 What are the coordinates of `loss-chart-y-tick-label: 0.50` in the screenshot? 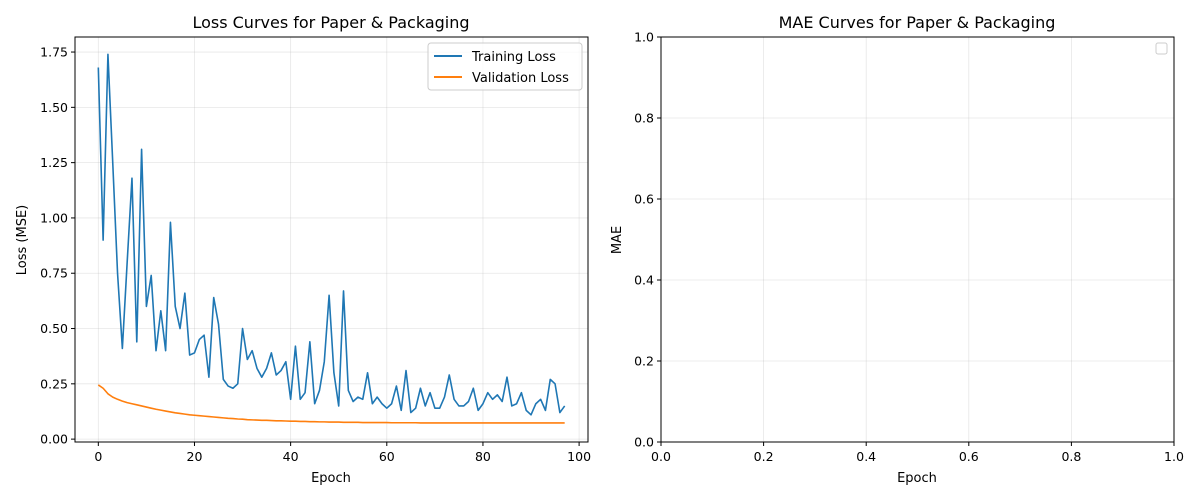 It's located at (54, 328).